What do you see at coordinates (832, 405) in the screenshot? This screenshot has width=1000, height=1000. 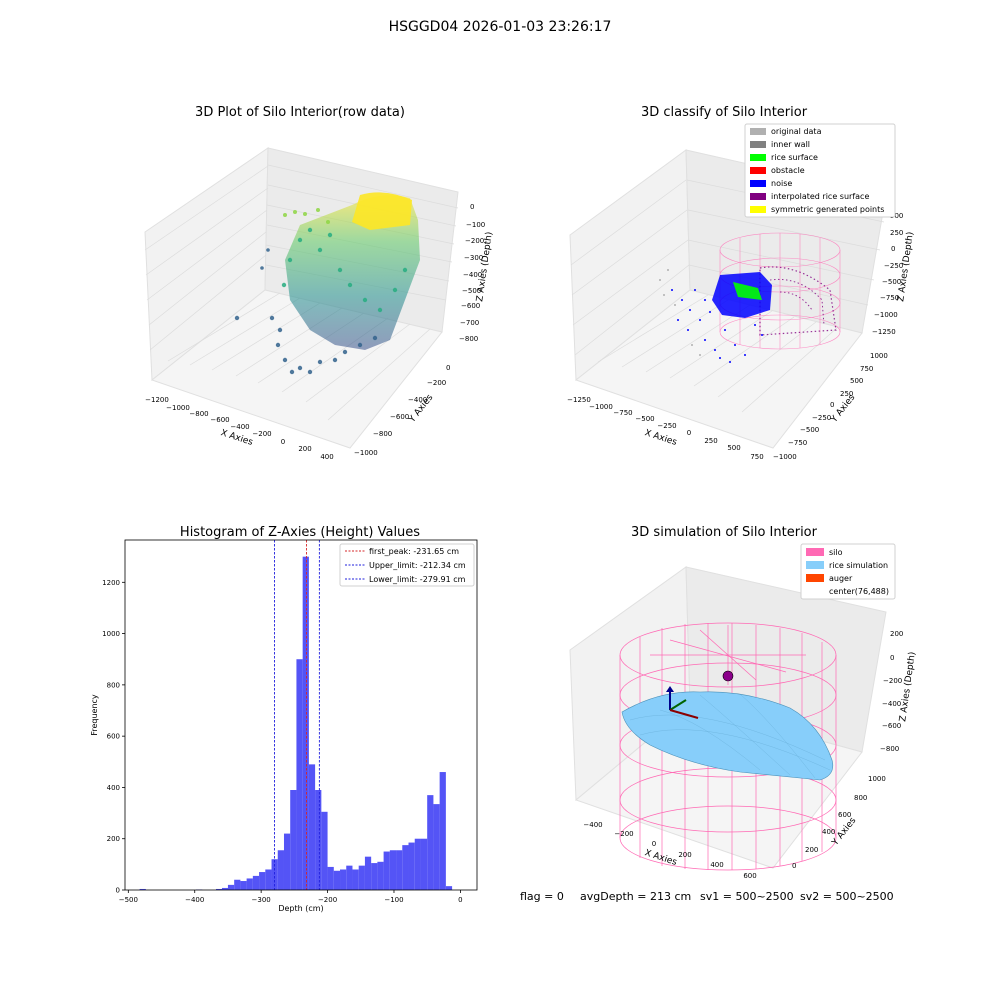 I see `classify-y-tick: 0` at bounding box center [832, 405].